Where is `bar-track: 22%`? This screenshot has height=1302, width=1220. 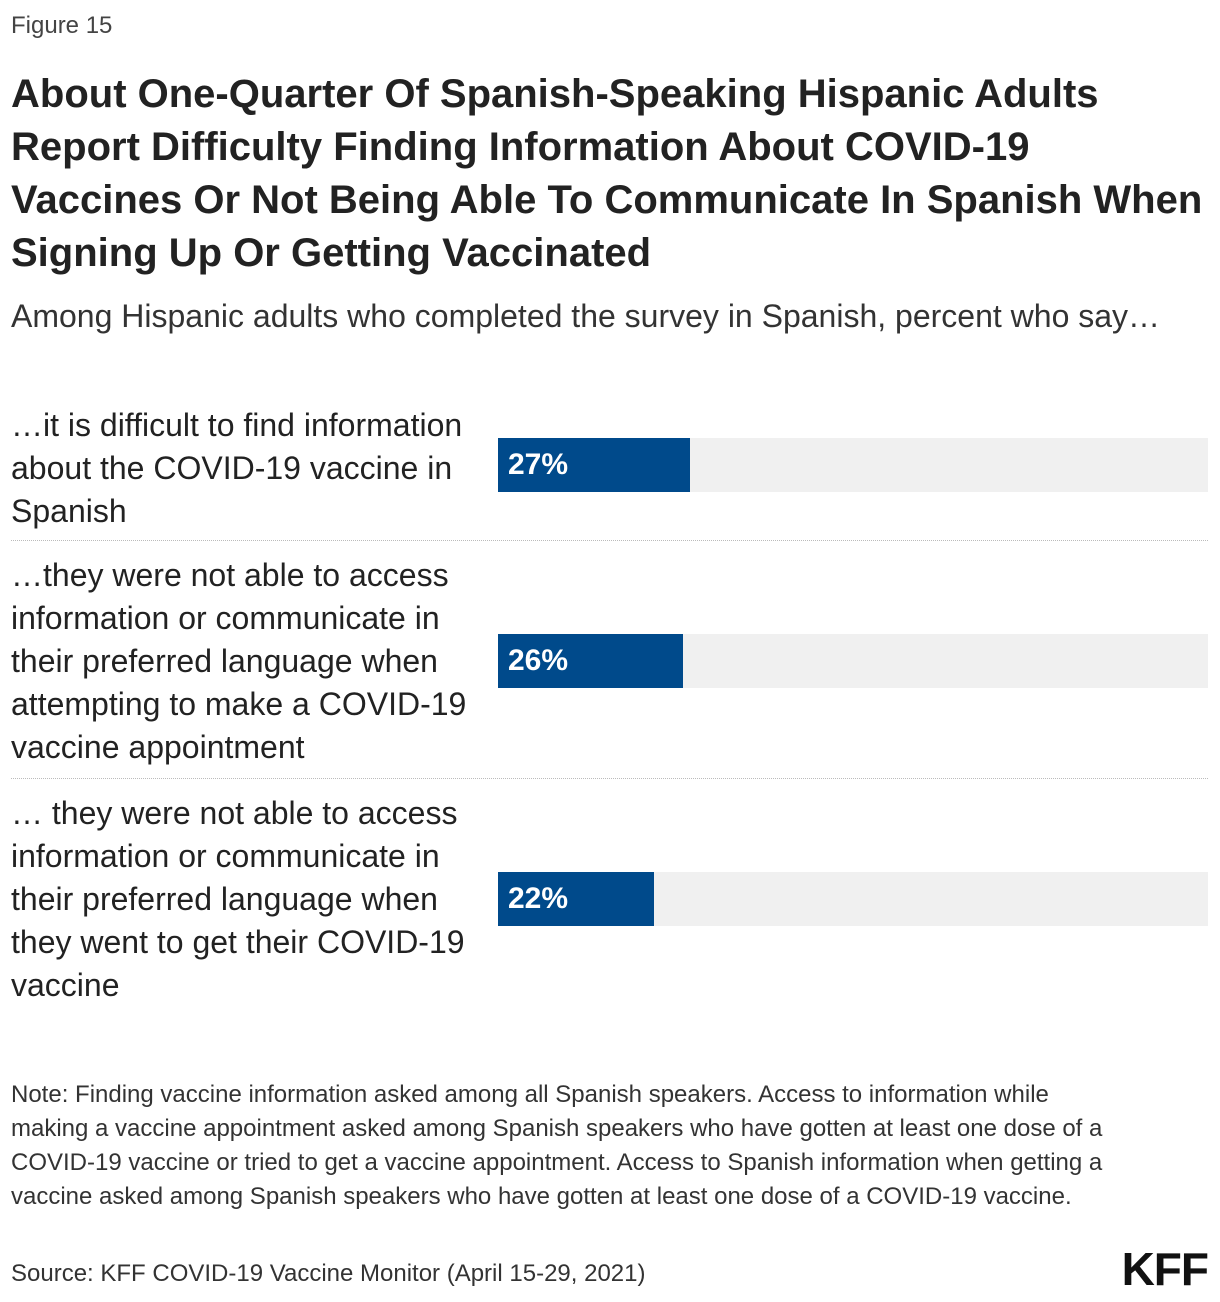 bar-track: 22% is located at coordinates (853, 899).